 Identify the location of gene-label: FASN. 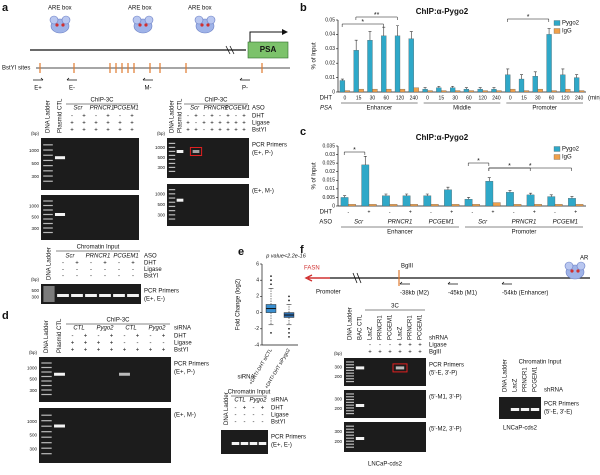
(312, 269).